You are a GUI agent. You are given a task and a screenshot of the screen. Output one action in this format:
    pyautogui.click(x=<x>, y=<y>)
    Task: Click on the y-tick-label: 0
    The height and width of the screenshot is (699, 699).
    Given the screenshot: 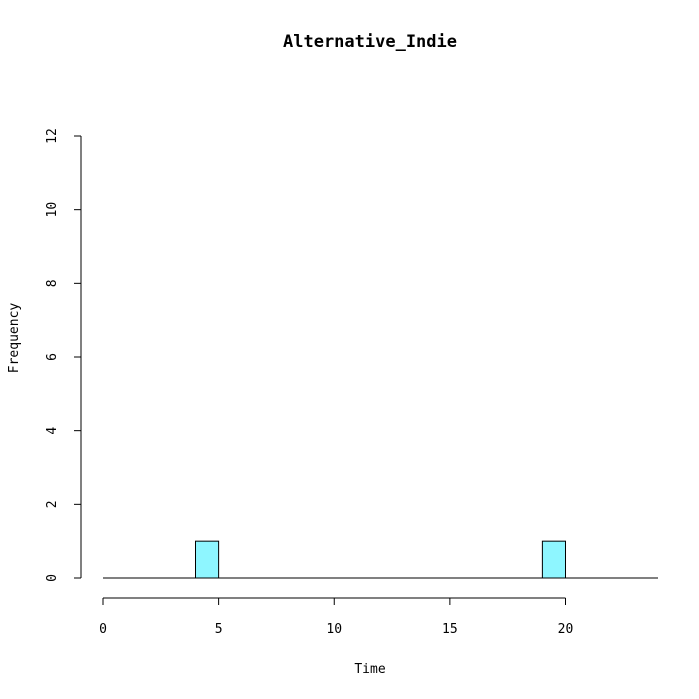 What is the action you would take?
    pyautogui.click(x=52, y=578)
    